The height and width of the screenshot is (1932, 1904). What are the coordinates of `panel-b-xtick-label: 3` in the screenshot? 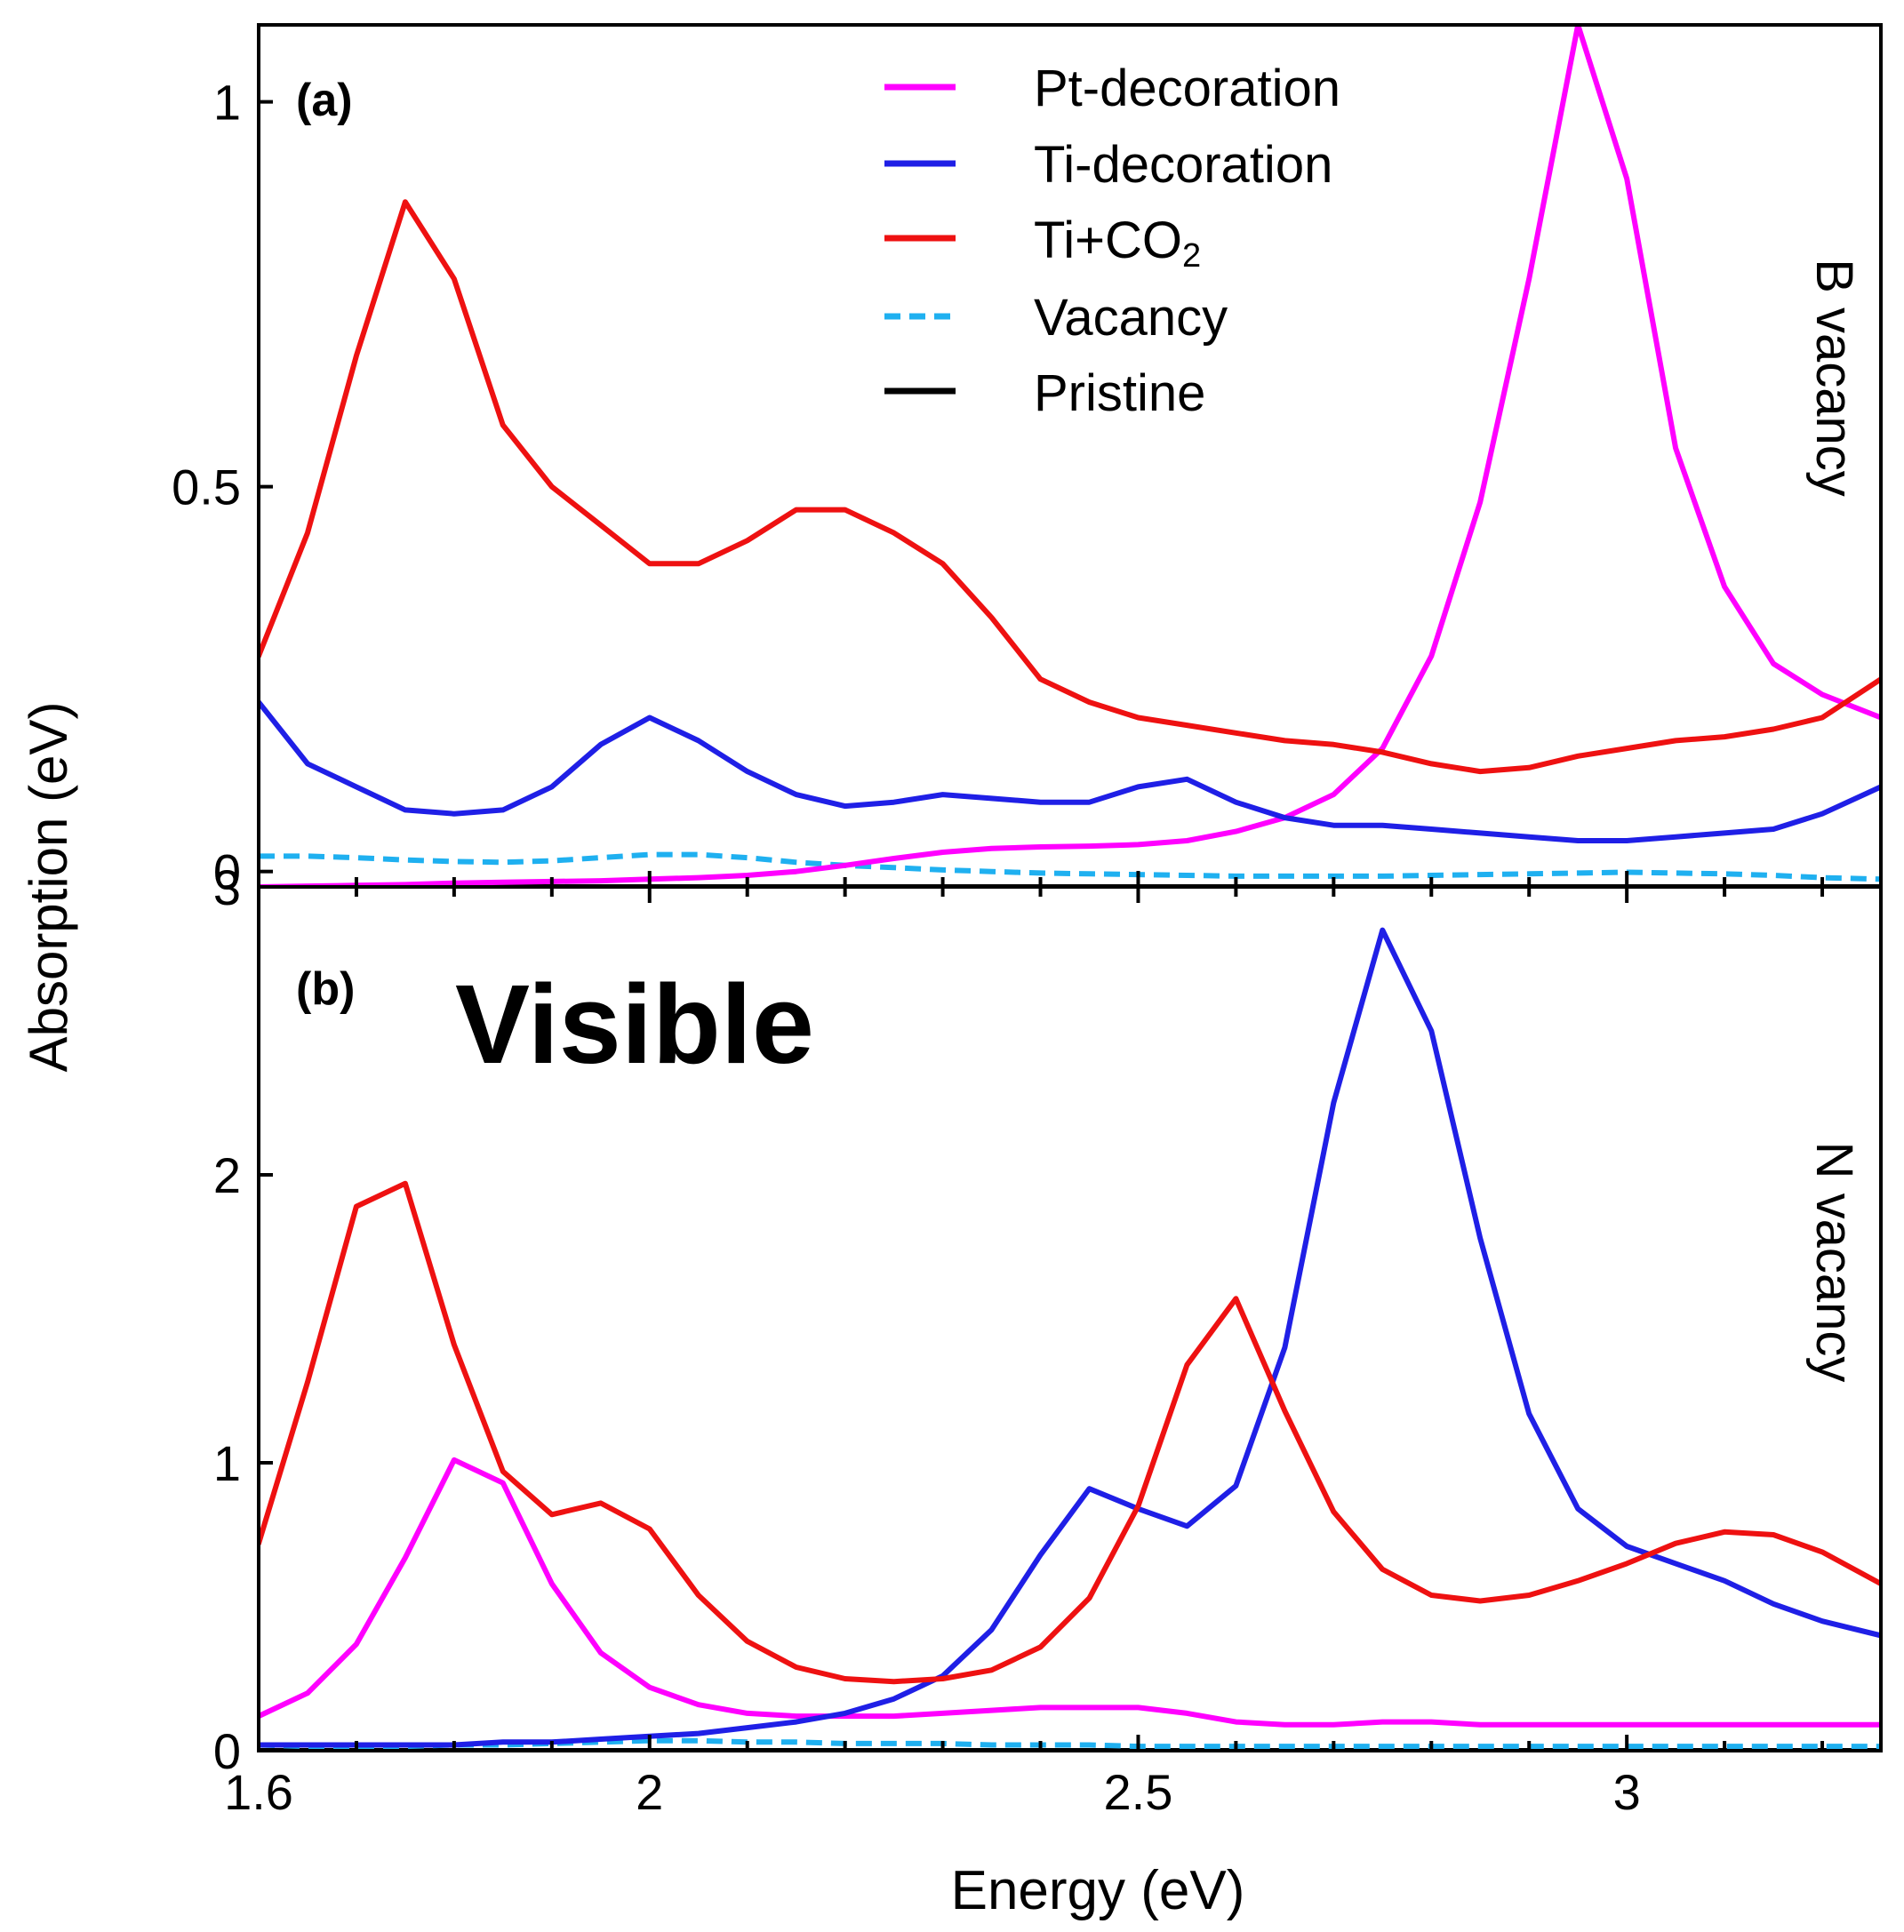 It's located at (1627, 1792).